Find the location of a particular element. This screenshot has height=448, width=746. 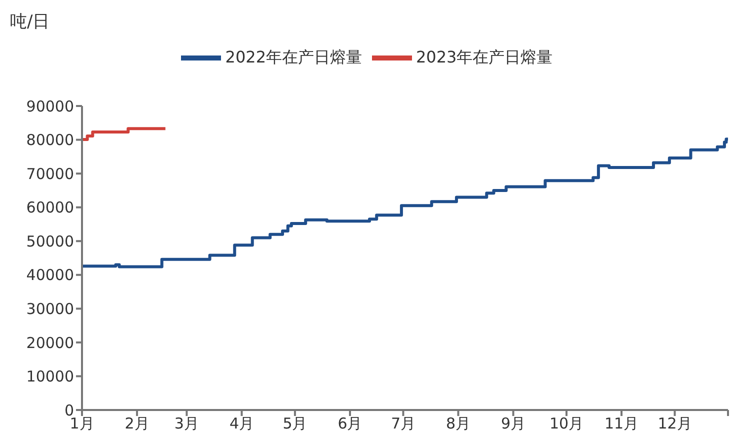

x-tick-label: 8月 is located at coordinates (458, 423).